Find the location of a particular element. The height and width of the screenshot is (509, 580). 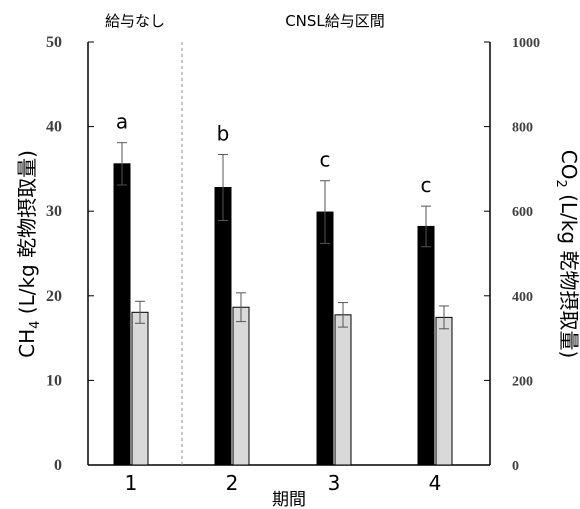

left-tick-label: 20 is located at coordinates (54, 296).